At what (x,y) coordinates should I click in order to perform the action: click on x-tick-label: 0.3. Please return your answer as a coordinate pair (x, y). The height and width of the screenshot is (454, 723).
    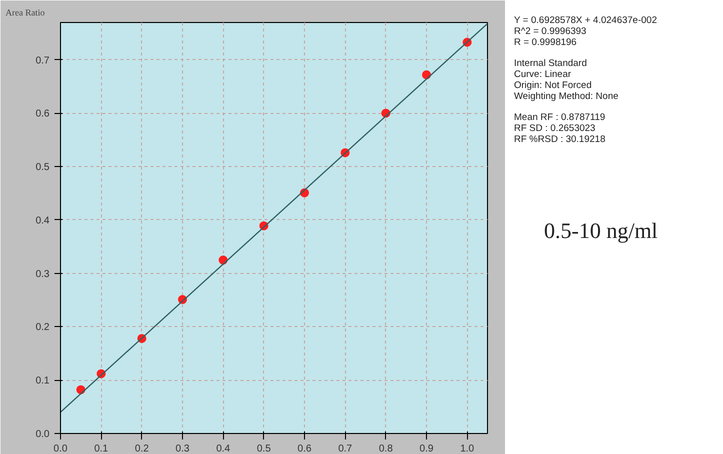
    Looking at the image, I should click on (183, 449).